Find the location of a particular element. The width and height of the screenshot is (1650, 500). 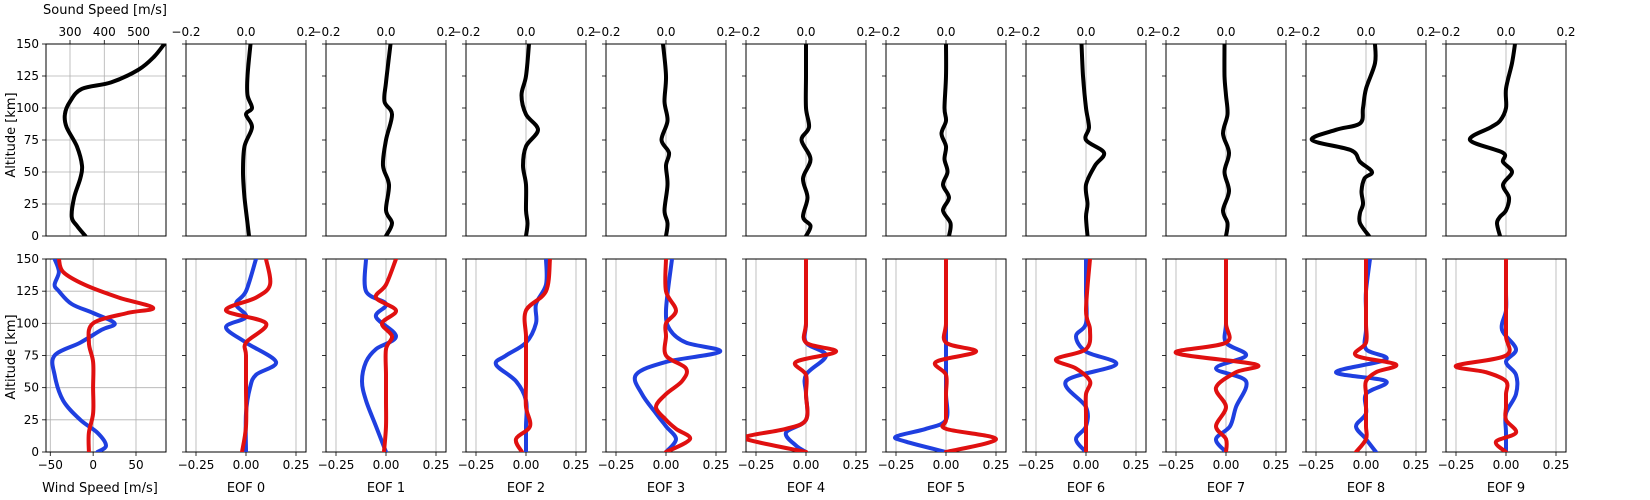

eof-bottom-panel-5: −0.25 0.00 0.25 EOF 5 is located at coordinates (944, 377).